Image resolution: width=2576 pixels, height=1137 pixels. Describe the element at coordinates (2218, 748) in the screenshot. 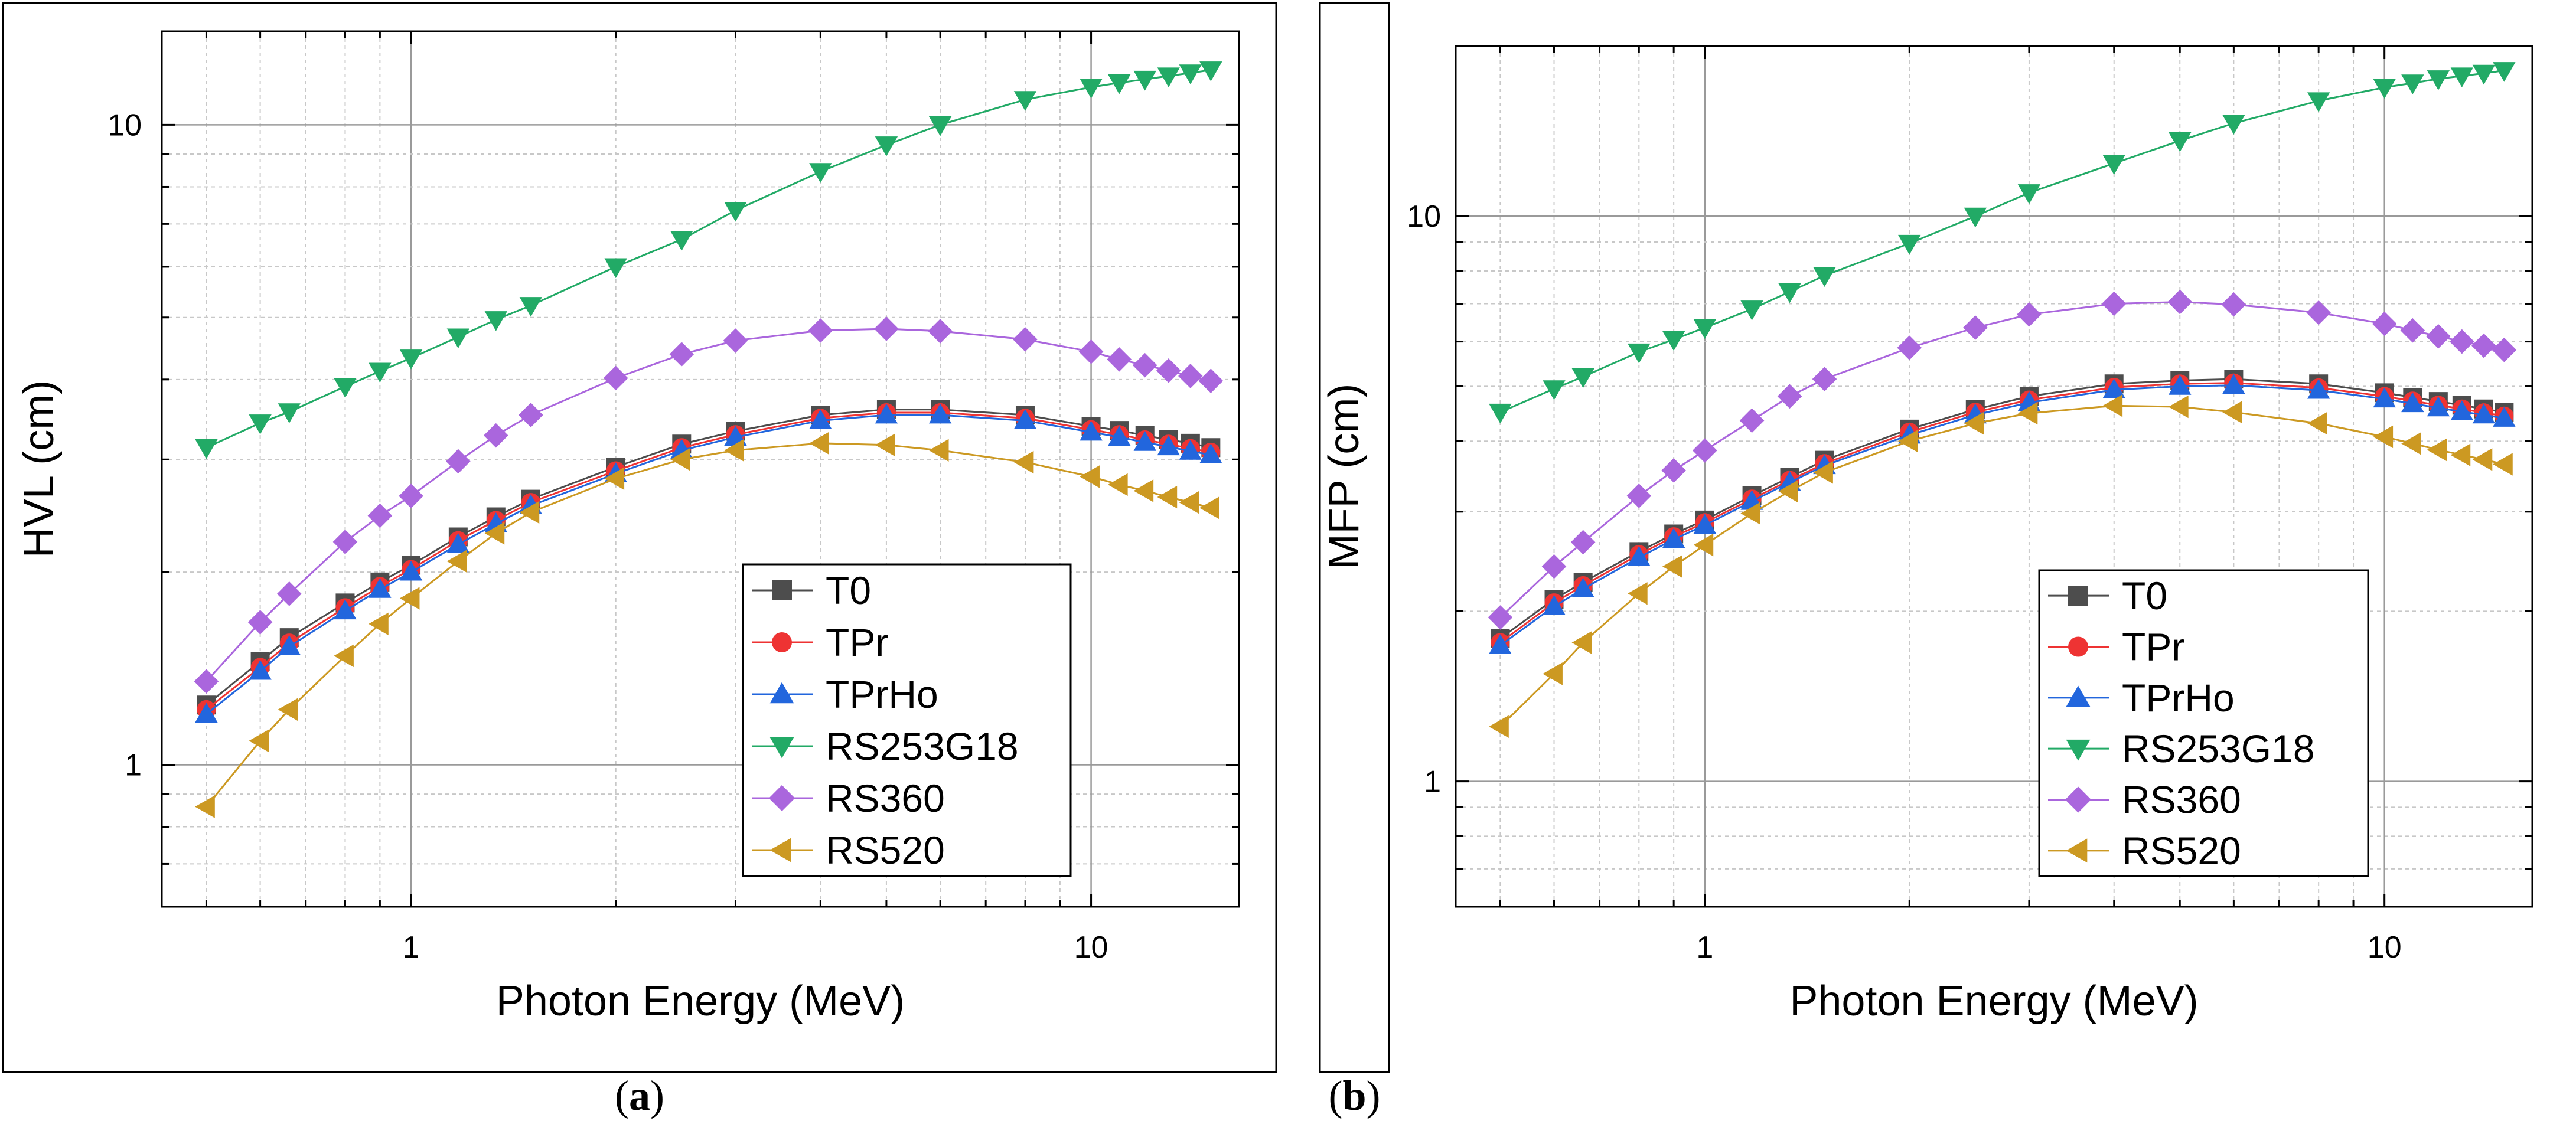

I see `legend-label: RS253G18` at that location.